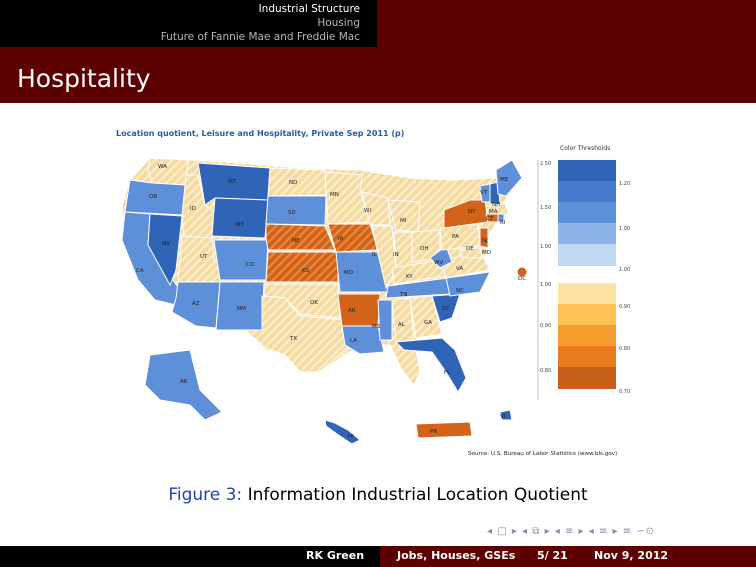  I want to click on legend-axis-label-3: 1.00, so click(545, 247).